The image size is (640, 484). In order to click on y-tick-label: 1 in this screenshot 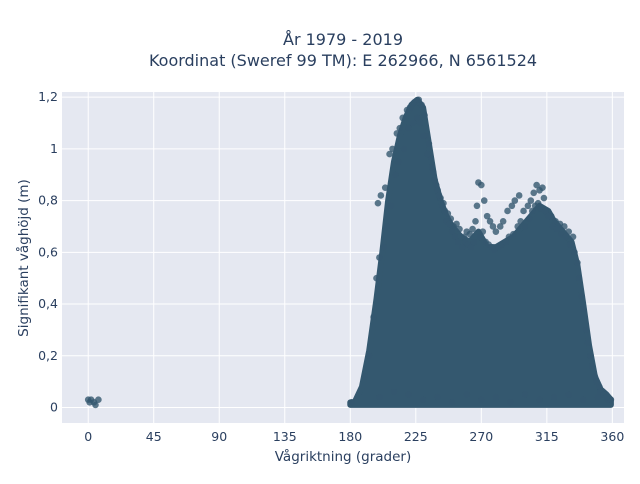, I will do `click(54, 148)`.